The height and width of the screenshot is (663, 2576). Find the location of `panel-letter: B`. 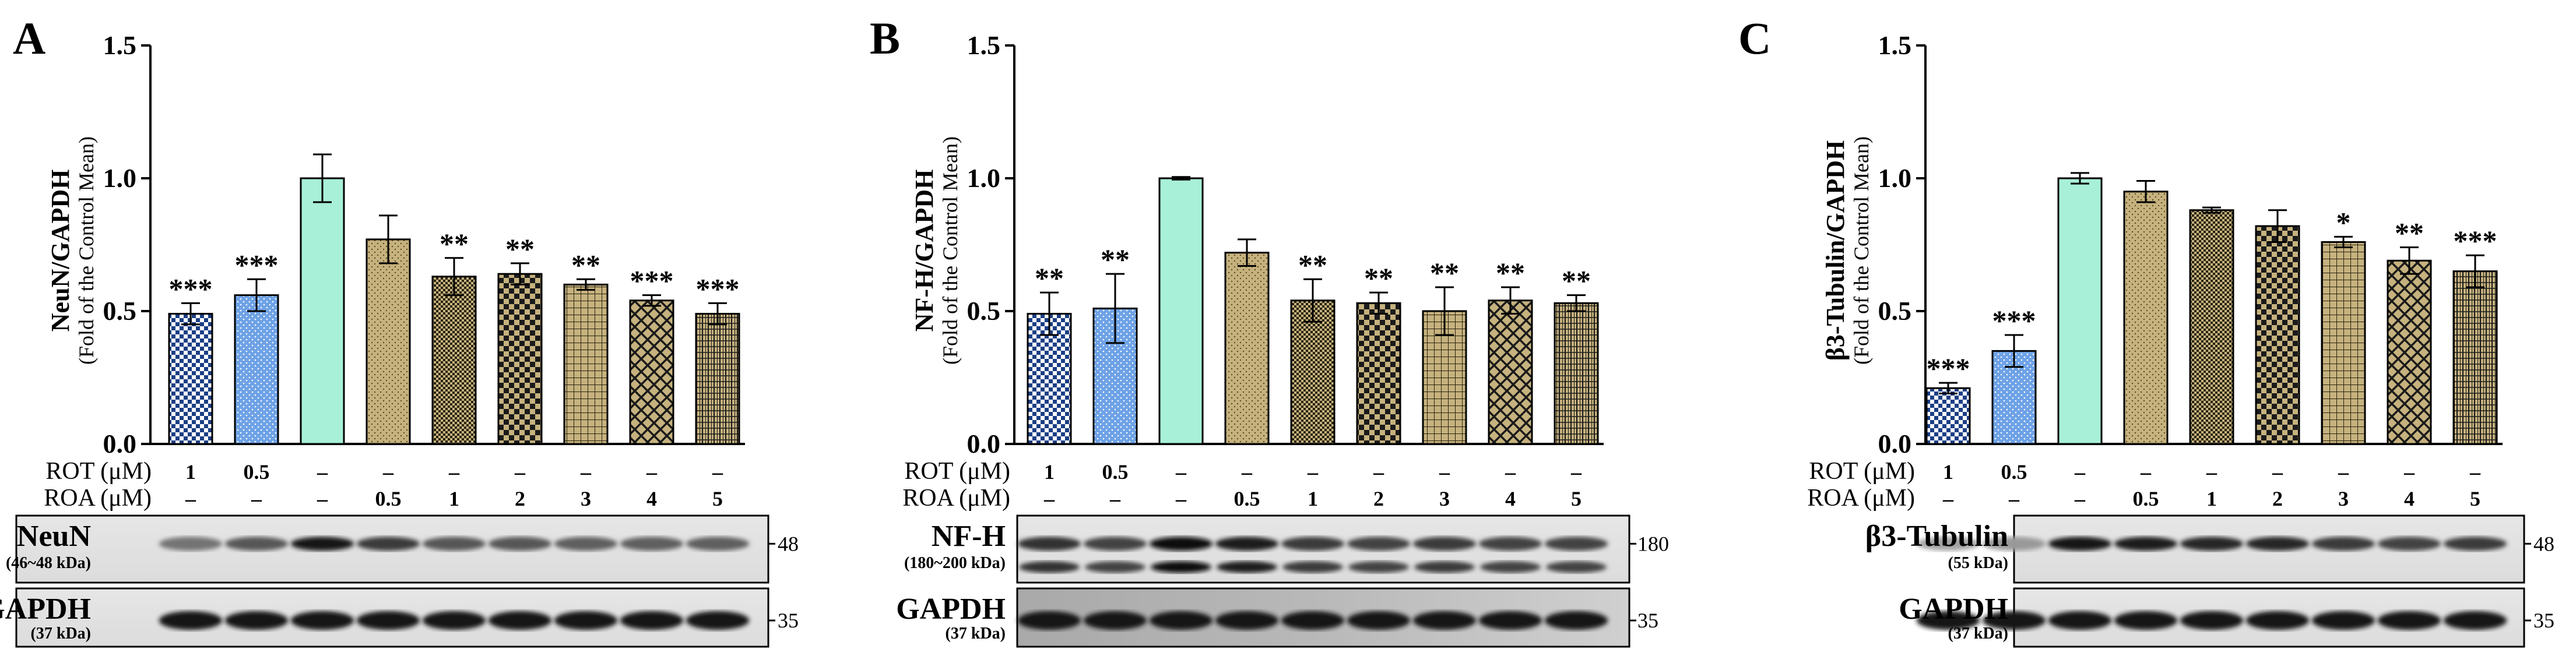

panel-letter: B is located at coordinates (885, 38).